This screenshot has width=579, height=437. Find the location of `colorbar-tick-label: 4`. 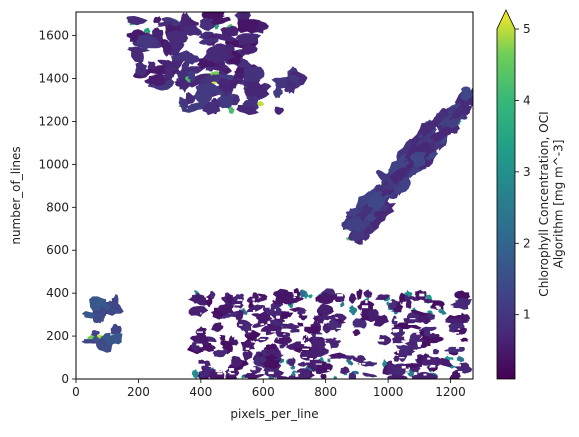

colorbar-tick-label: 4 is located at coordinates (527, 100).